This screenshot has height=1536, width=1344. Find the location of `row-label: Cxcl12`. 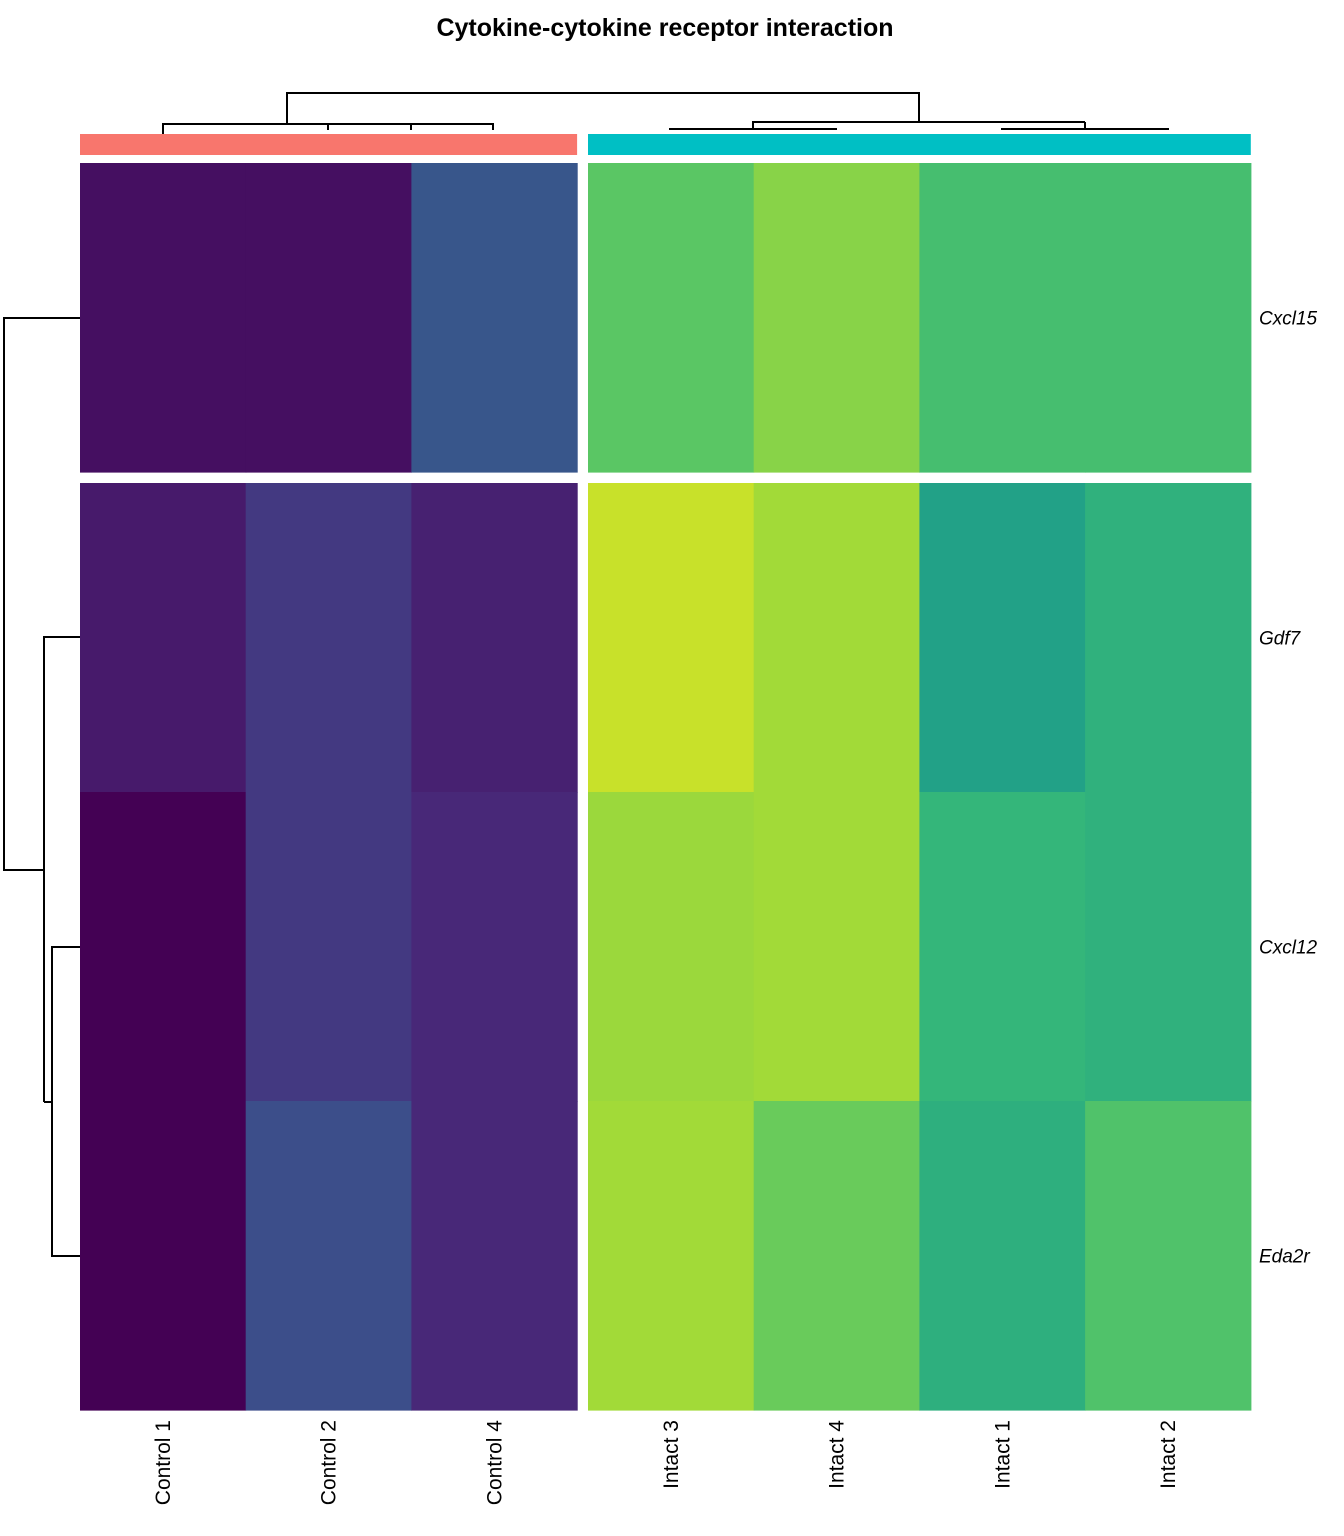

row-label: Cxcl12 is located at coordinates (1288, 948).